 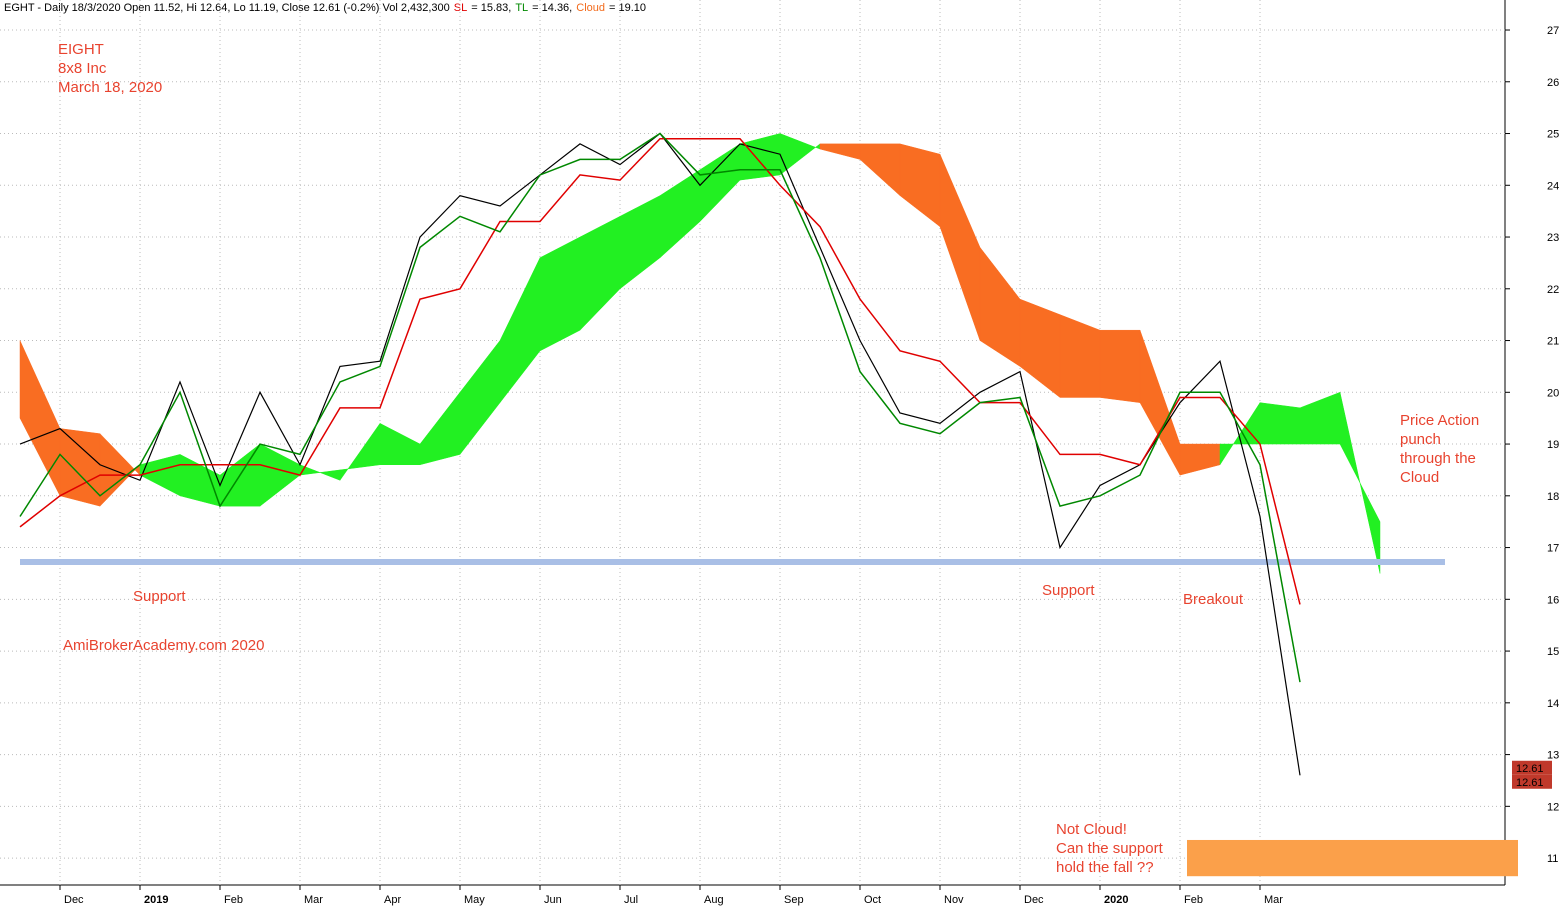 What do you see at coordinates (1553, 31) in the screenshot?
I see `y-tick-label: 27` at bounding box center [1553, 31].